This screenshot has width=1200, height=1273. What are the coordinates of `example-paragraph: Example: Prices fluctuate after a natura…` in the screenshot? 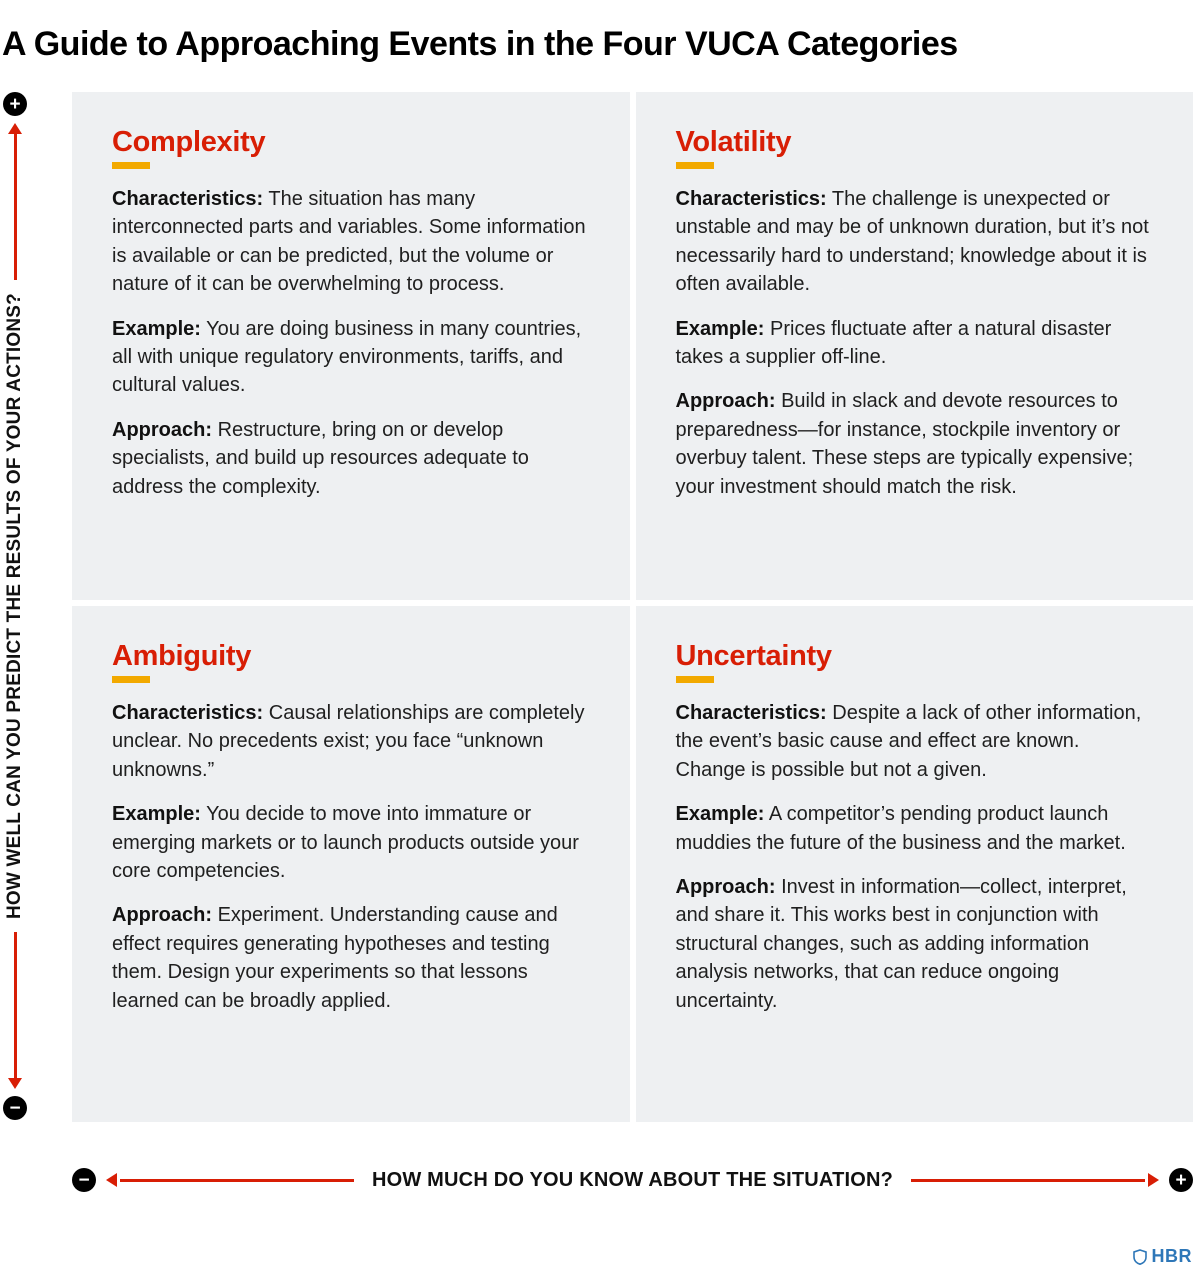 It's located at (914, 343).